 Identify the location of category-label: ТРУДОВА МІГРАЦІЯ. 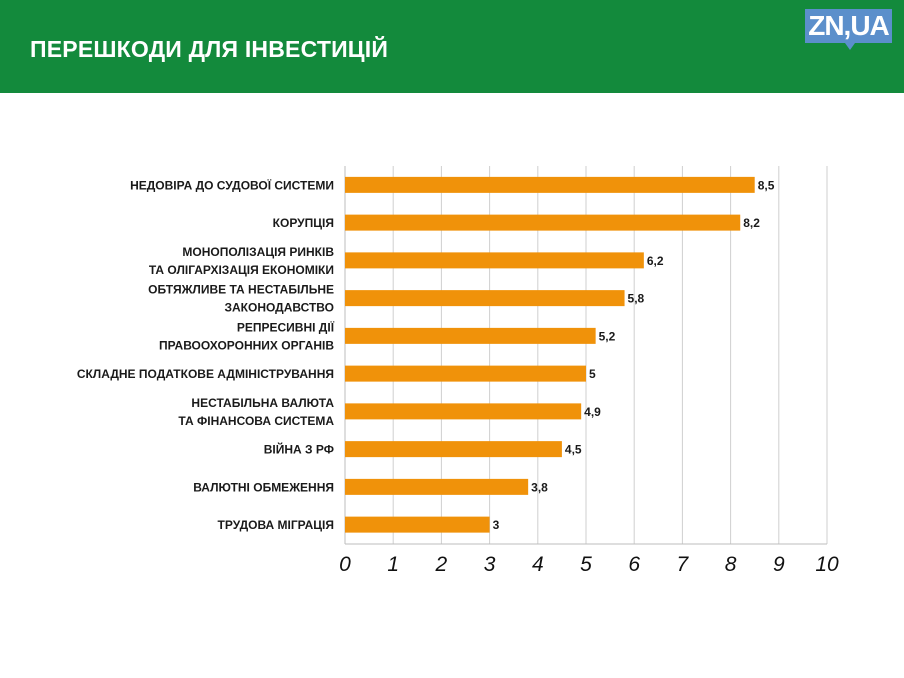
(276, 525).